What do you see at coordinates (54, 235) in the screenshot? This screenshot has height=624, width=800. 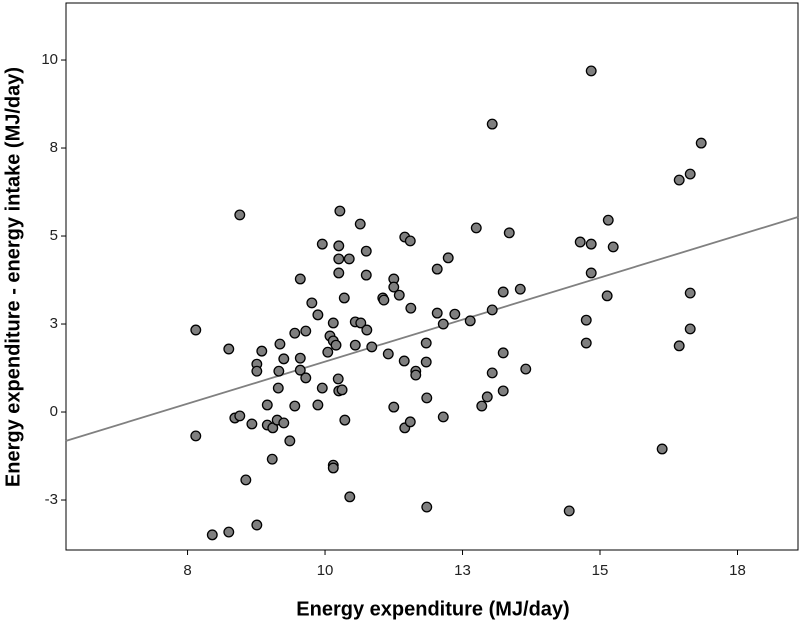 I see `y-tick-label: 5` at bounding box center [54, 235].